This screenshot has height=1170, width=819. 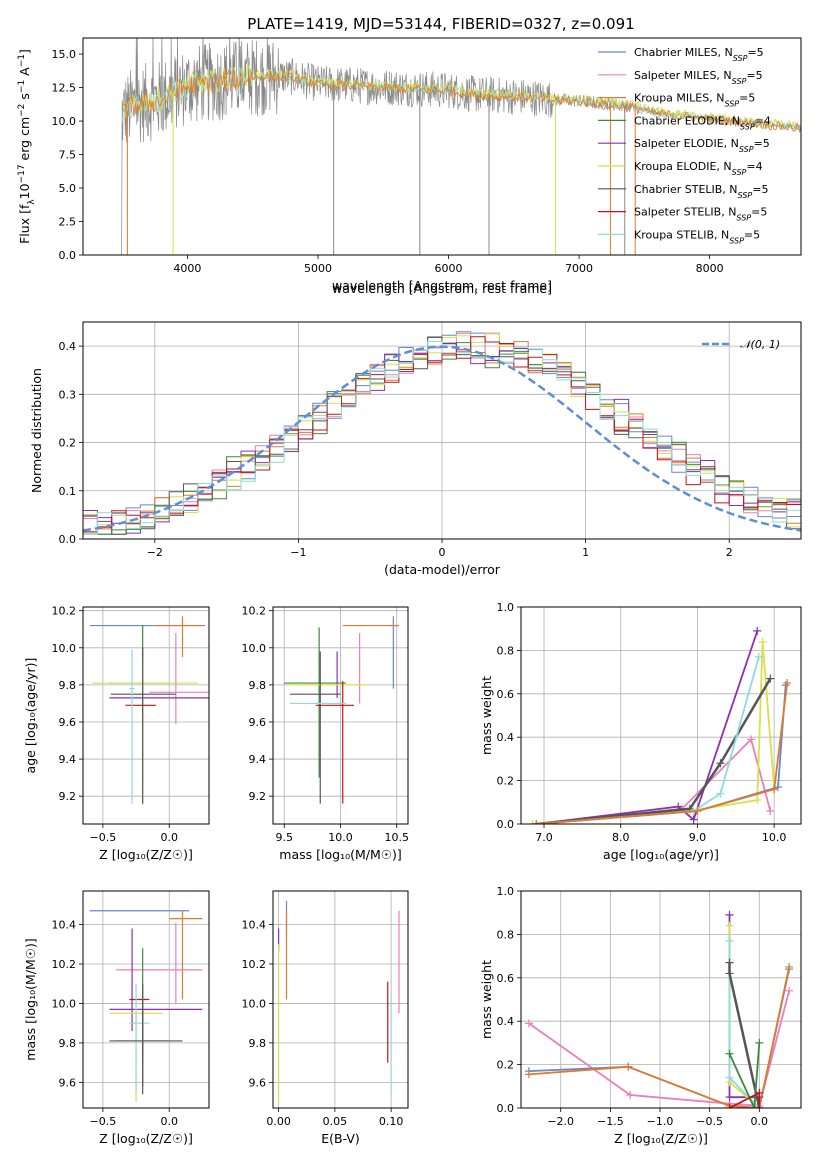 I want to click on y-tick-label: 5.0, so click(x=68, y=188).